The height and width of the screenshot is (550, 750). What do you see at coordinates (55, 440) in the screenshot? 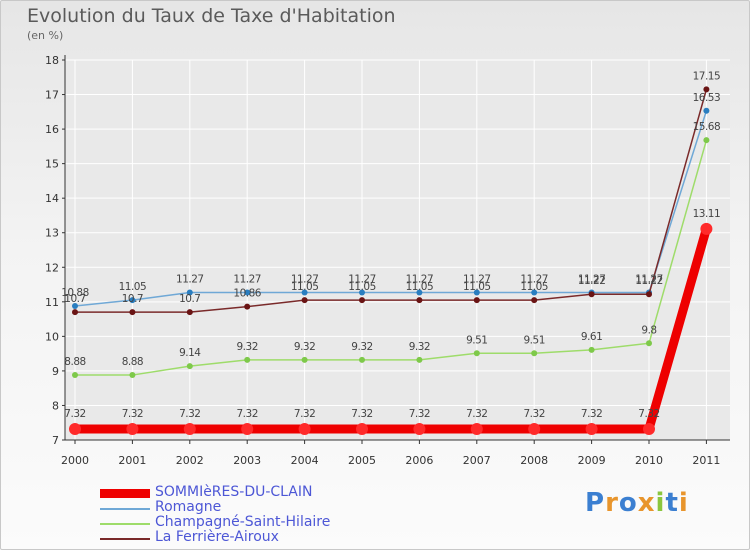
I see `y-tick-label: 7` at bounding box center [55, 440].